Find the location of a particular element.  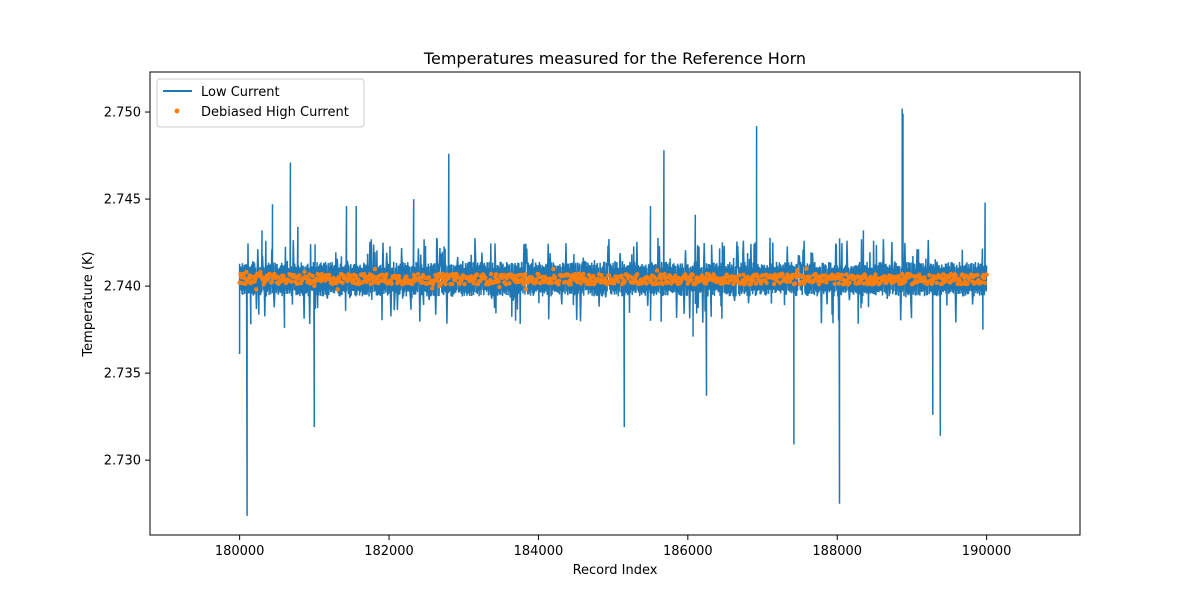

x-tick-label: 180000 is located at coordinates (240, 551).